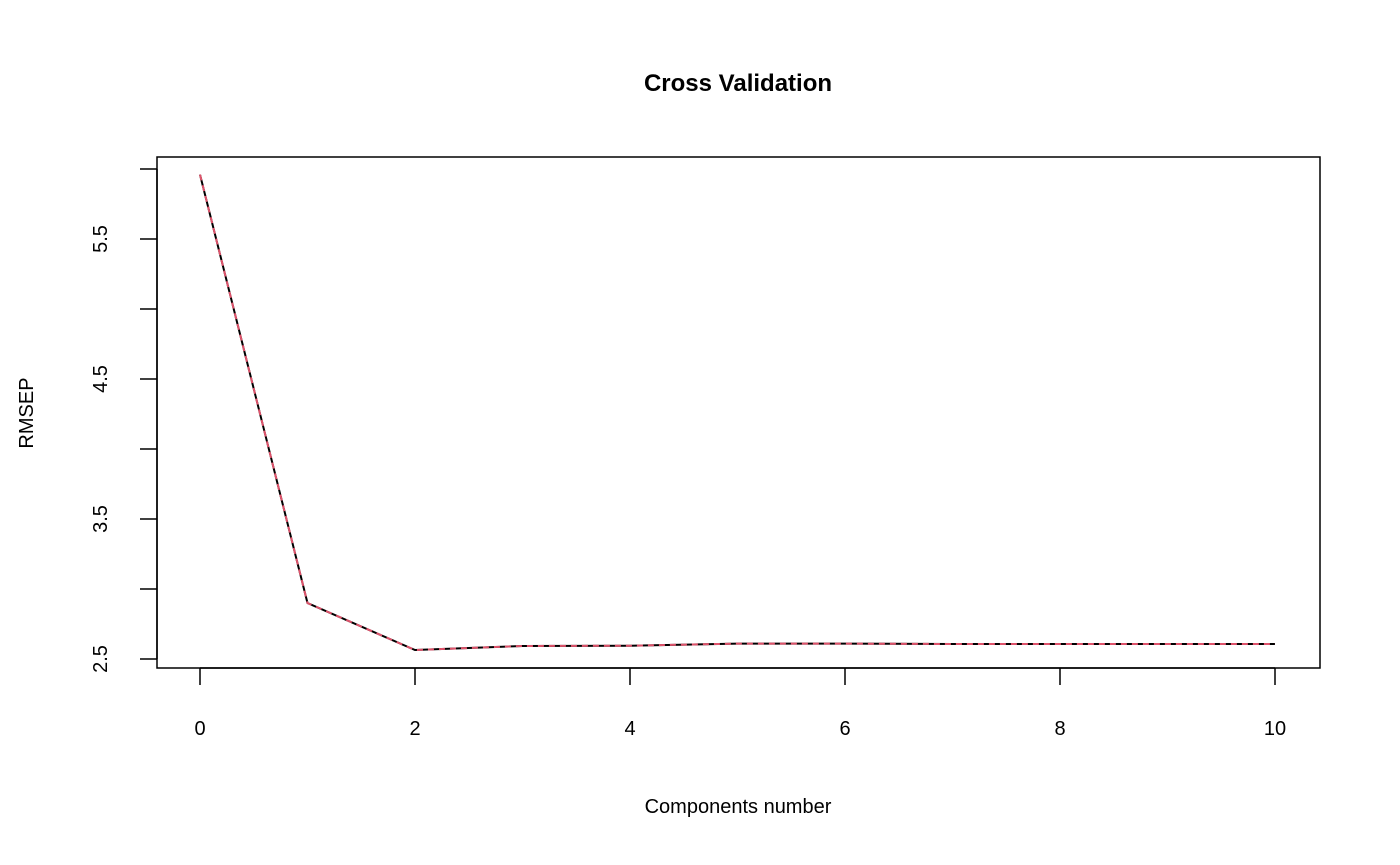 The image size is (1400, 865). Describe the element at coordinates (124, 420) in the screenshot. I see `y-axis: 2.5 3.5 4.5 5.5` at that location.